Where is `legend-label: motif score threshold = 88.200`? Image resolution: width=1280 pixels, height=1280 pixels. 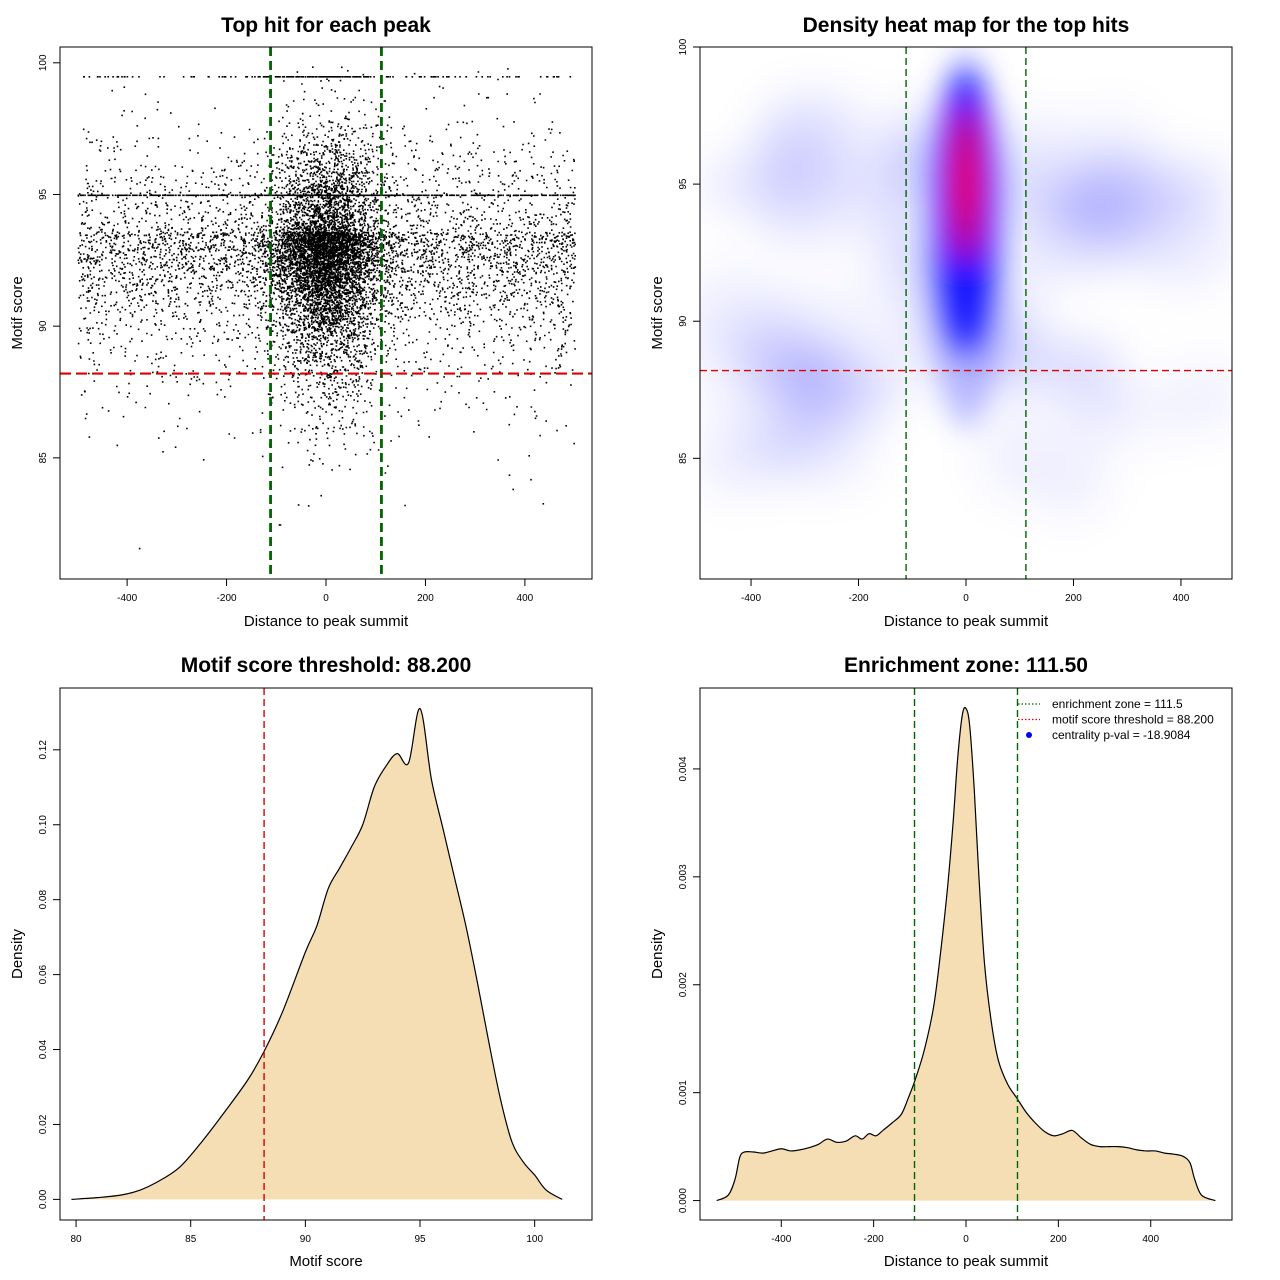
legend-label: motif score threshold = 88.200 is located at coordinates (1133, 720).